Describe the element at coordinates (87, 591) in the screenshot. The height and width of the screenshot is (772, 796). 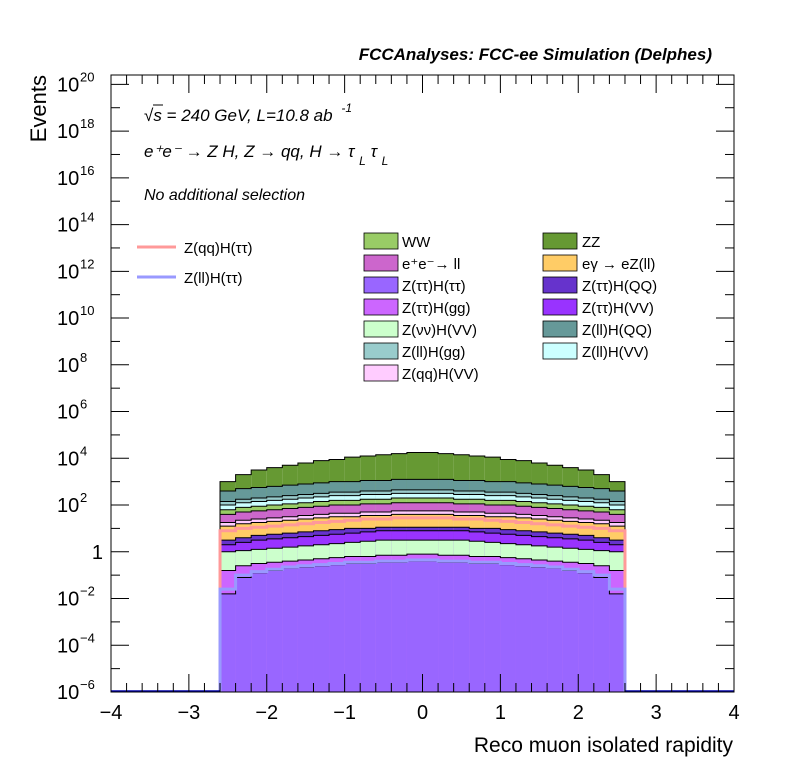
I see `y-tick-exponent: −2` at that location.